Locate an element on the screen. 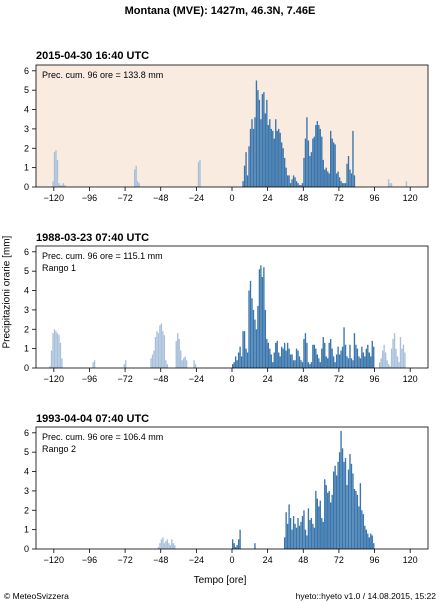 Image resolution: width=440 pixels, height=603 pixels. y-tick-label: 5 is located at coordinates (26, 271).